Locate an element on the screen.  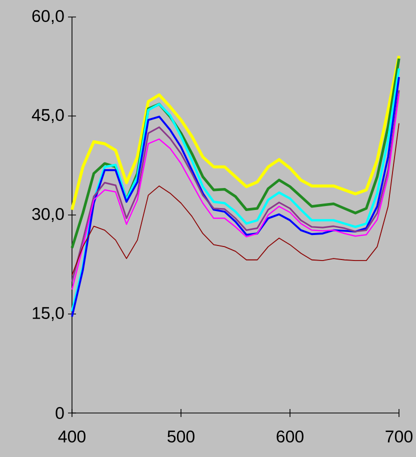
y-tick-label: 15,0 is located at coordinates (48, 314).